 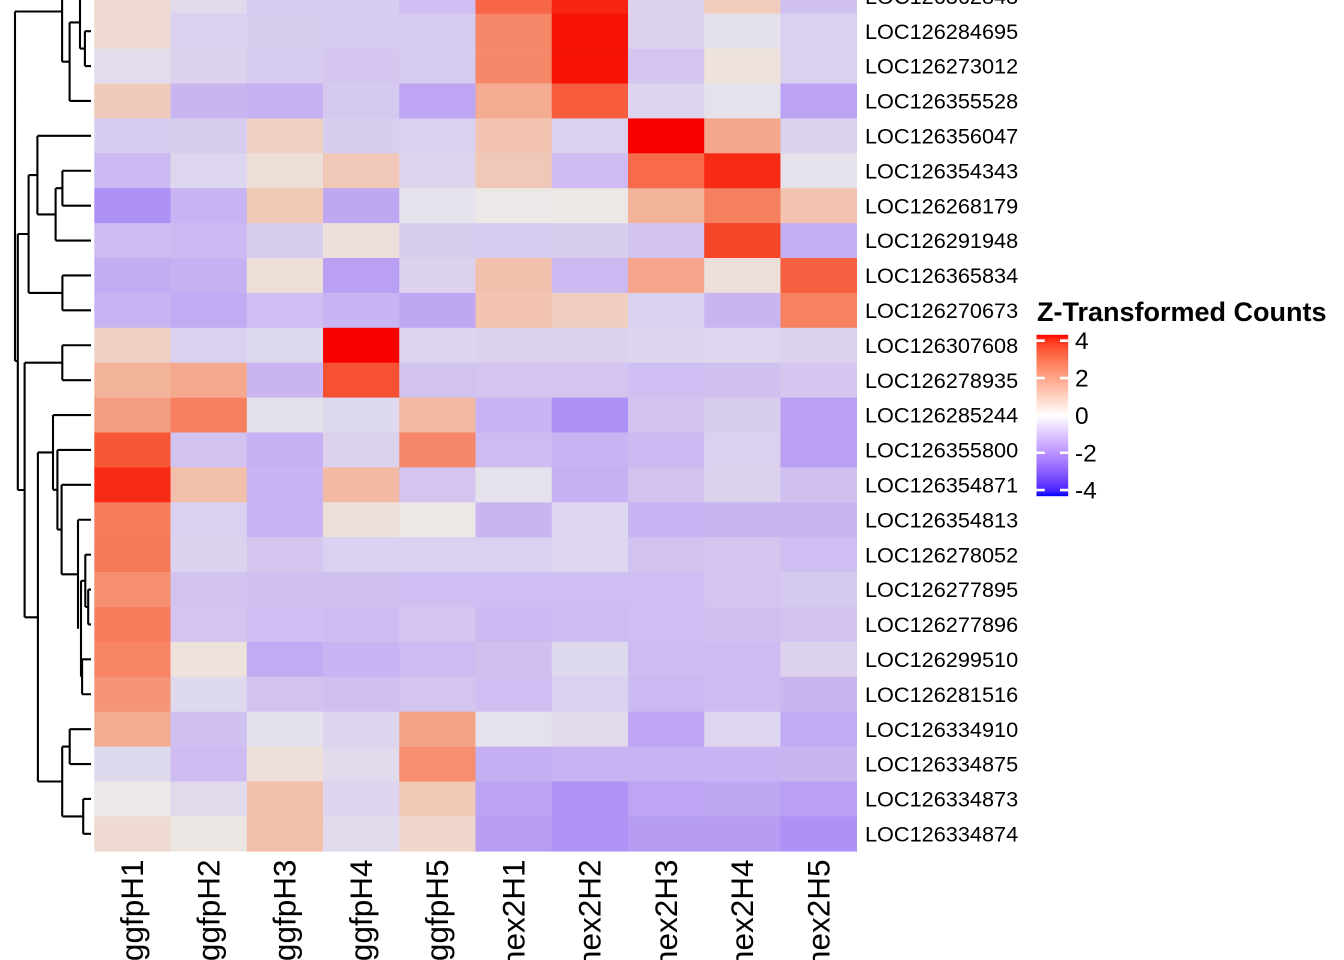 What do you see at coordinates (941, 624) in the screenshot?
I see `svg-text: LOC126277896` at bounding box center [941, 624].